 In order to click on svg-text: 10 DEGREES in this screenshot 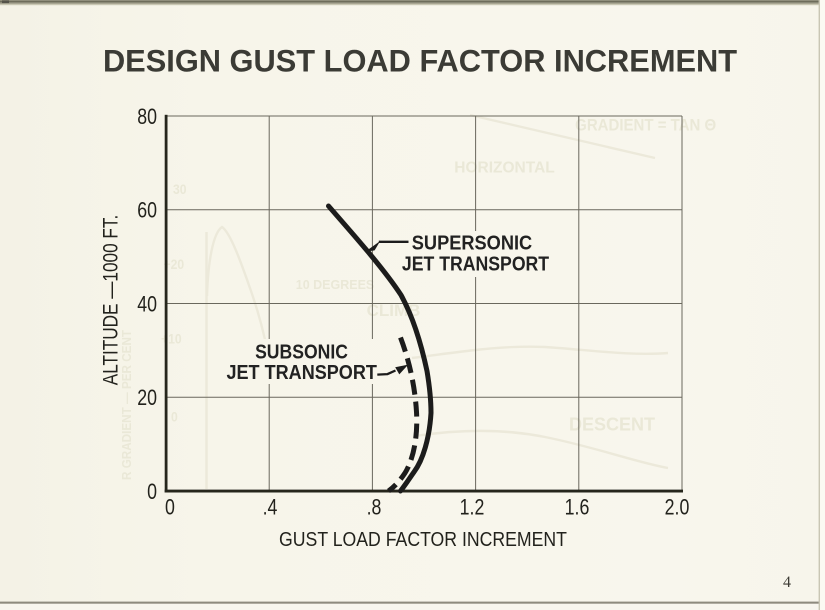, I will do `click(335, 285)`.